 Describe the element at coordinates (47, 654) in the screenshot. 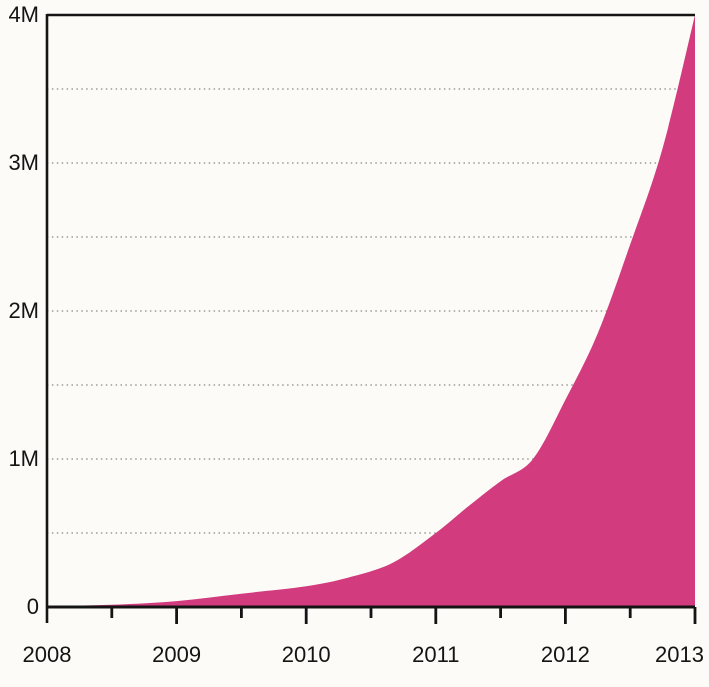

I see `x-axis-label: 2008` at that location.